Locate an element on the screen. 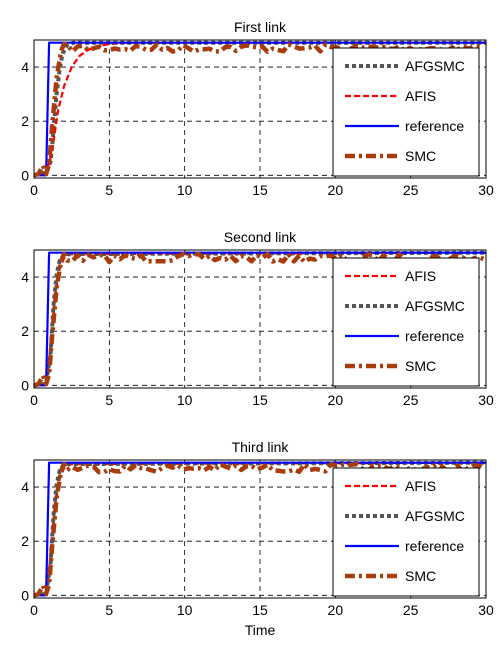 This screenshot has width=501, height=657. legend: AFGSMC AFIS reference SMC is located at coordinates (406, 112).